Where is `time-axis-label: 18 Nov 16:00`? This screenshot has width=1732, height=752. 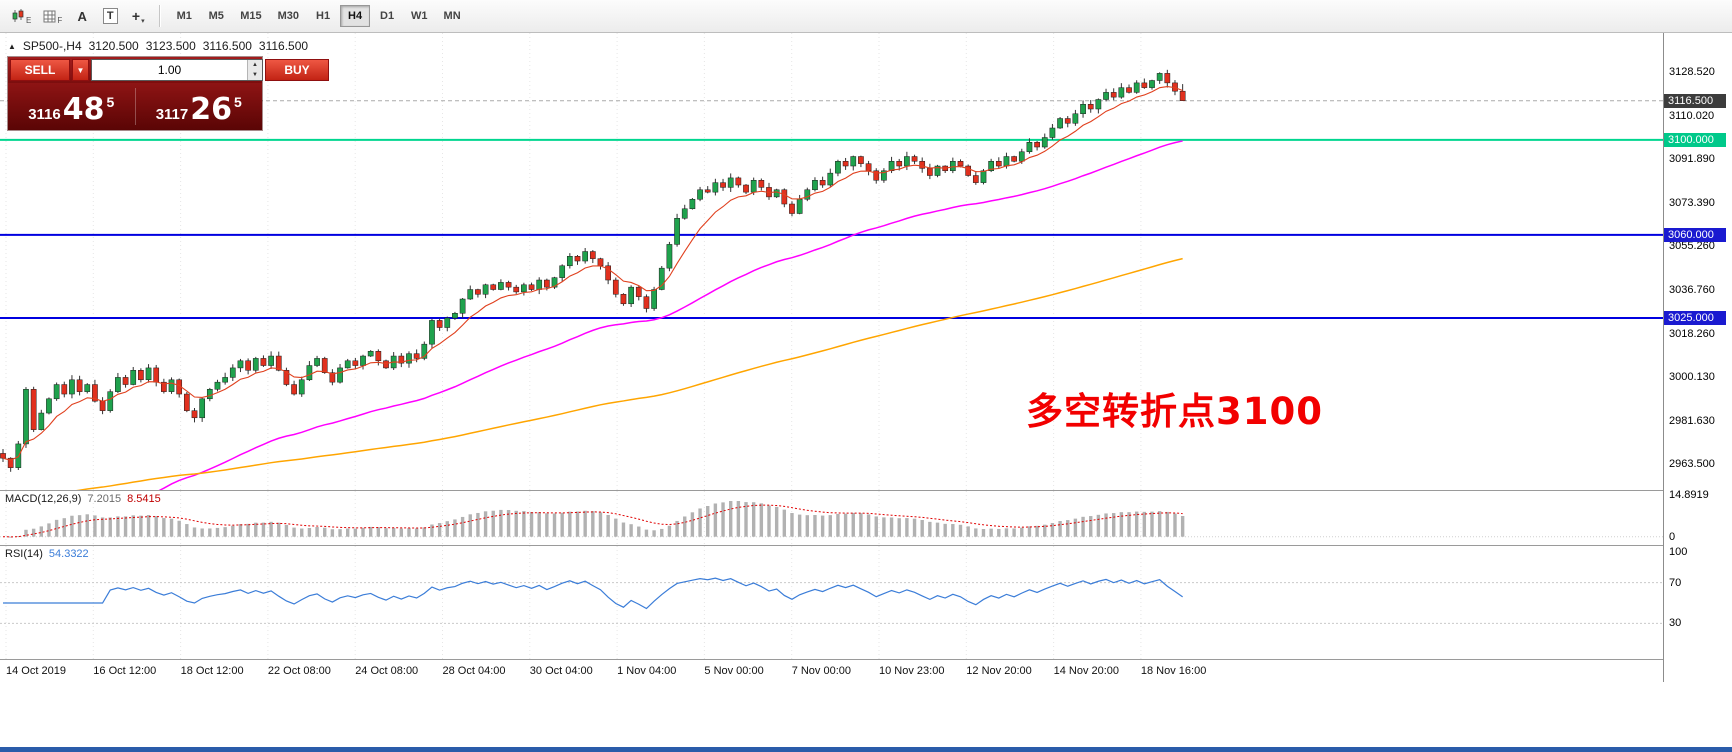
time-axis-label: 18 Nov 16:00 is located at coordinates (1173, 671).